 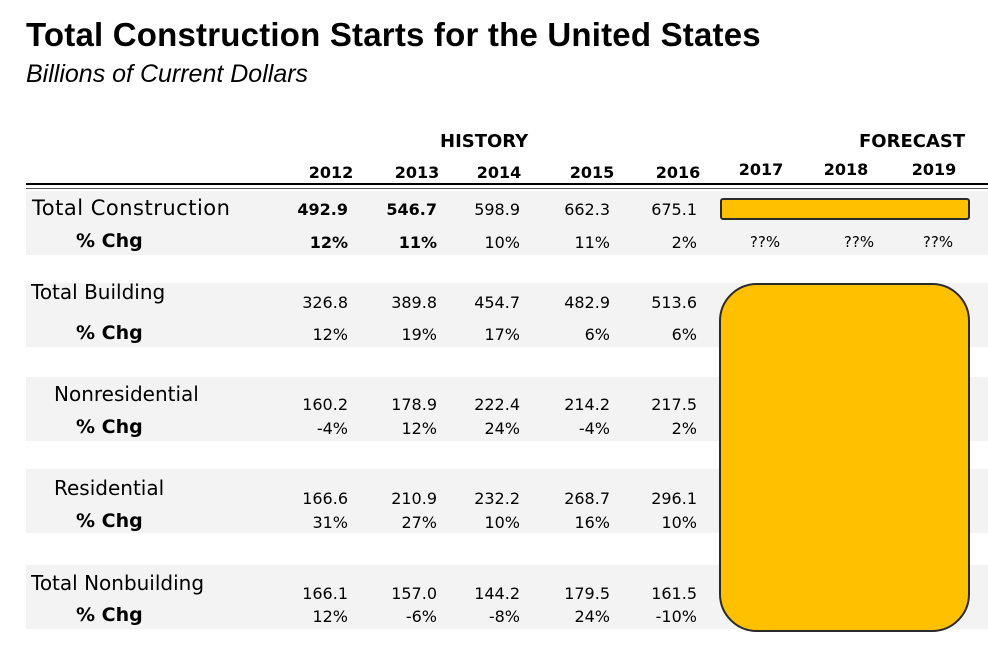 I want to click on value-cell: 389.8, so click(x=414, y=302).